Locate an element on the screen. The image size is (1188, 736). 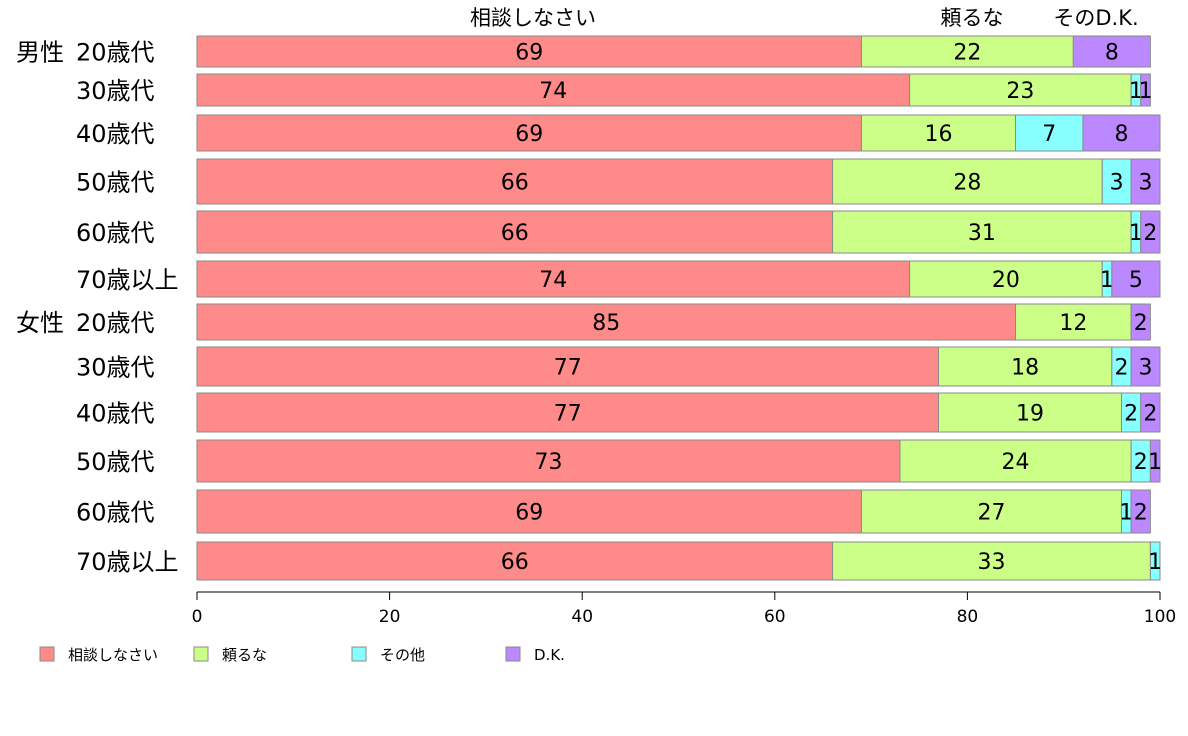
data-label: 12 is located at coordinates (1073, 323).